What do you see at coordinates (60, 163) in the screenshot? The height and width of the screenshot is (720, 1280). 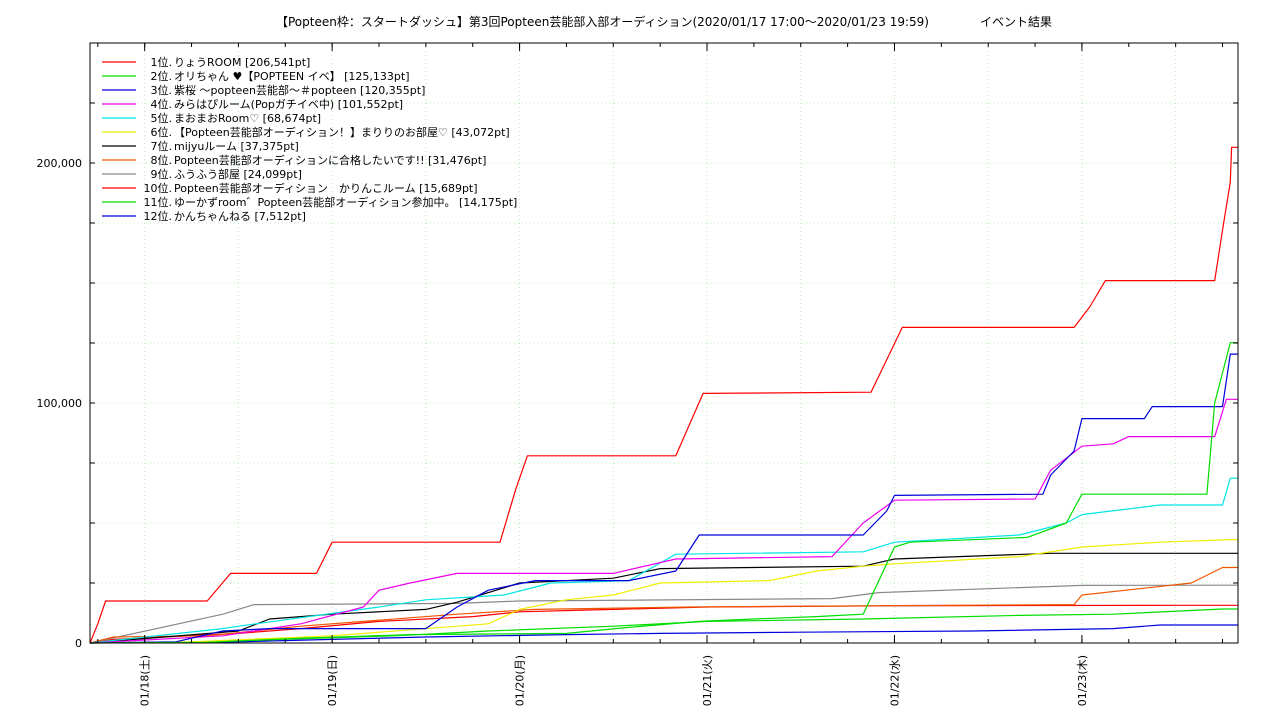 I see `y-tick-label: 200,000` at bounding box center [60, 163].